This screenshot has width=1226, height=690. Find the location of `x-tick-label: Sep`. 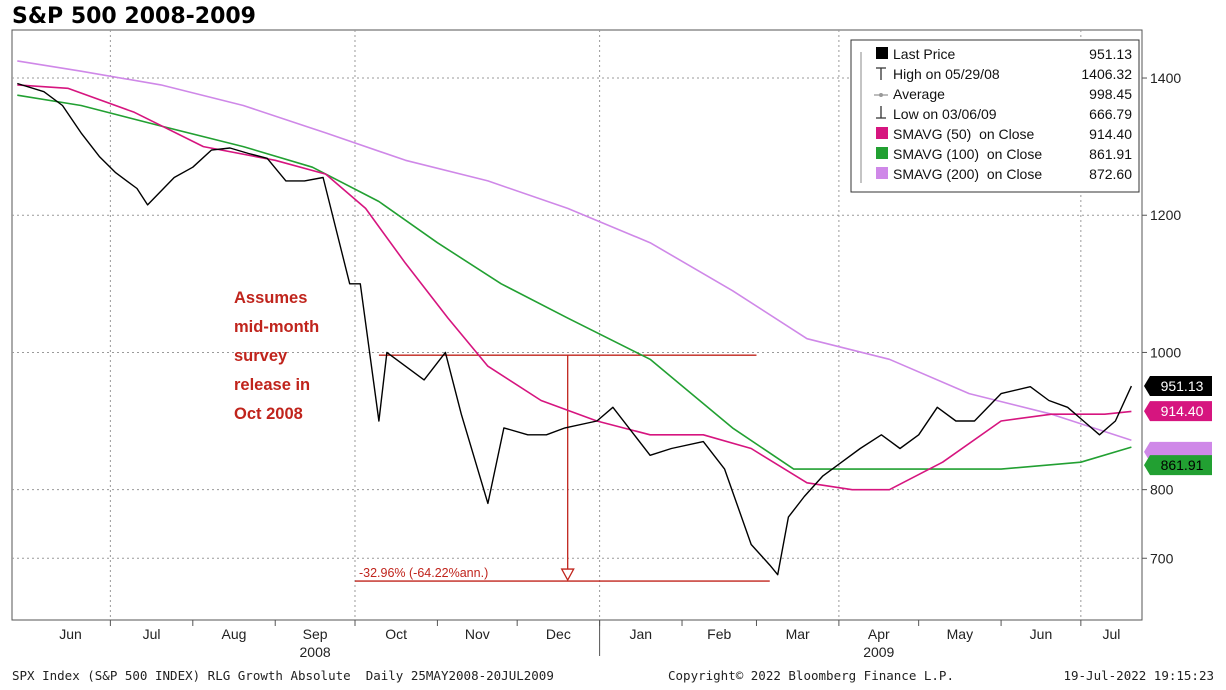

x-tick-label: Sep is located at coordinates (315, 634).